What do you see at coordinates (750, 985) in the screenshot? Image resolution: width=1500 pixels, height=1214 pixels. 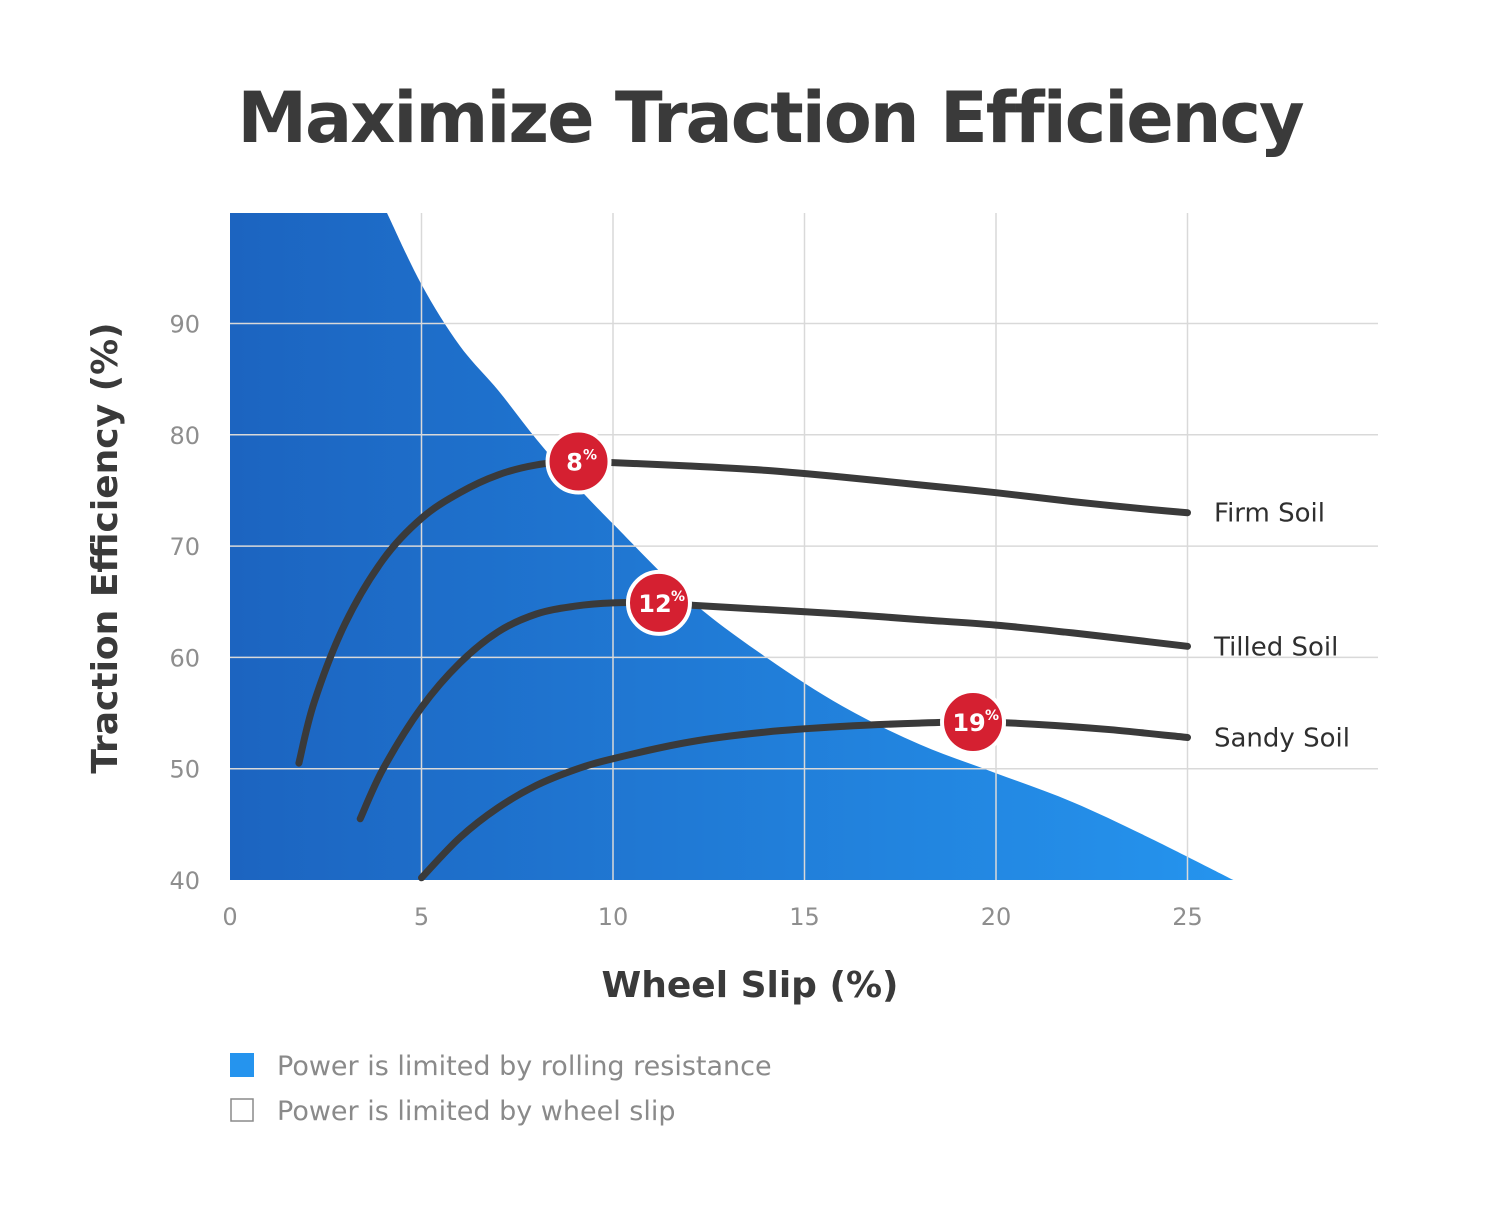 I see `x-axis-title: Wheel Slip (%)` at bounding box center [750, 985].